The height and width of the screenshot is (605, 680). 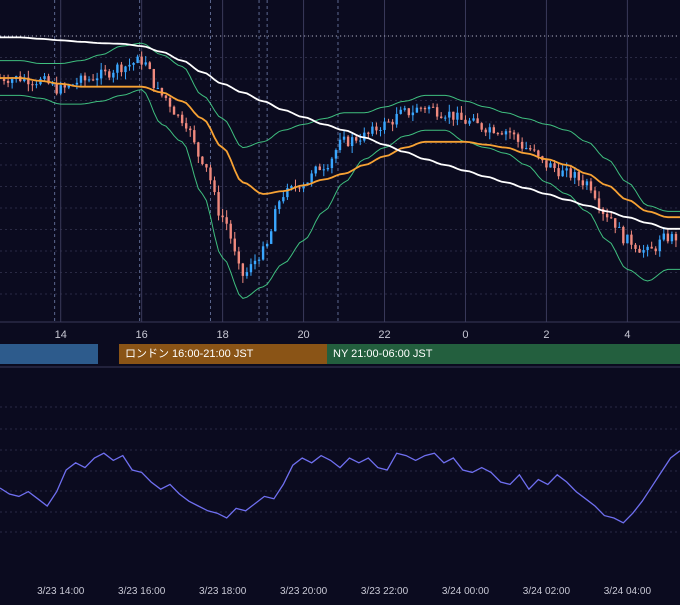 What do you see at coordinates (503, 354) in the screenshot?
I see `session-band-ny: NY 21:00-06:00 JST` at bounding box center [503, 354].